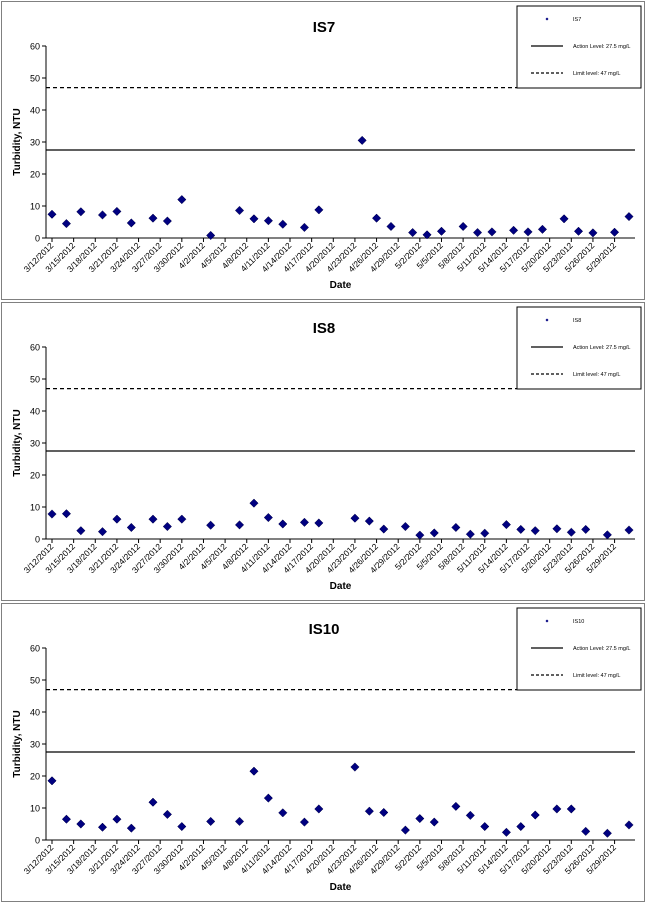  What do you see at coordinates (324, 629) in the screenshot?
I see `chart-title: IS10` at bounding box center [324, 629].